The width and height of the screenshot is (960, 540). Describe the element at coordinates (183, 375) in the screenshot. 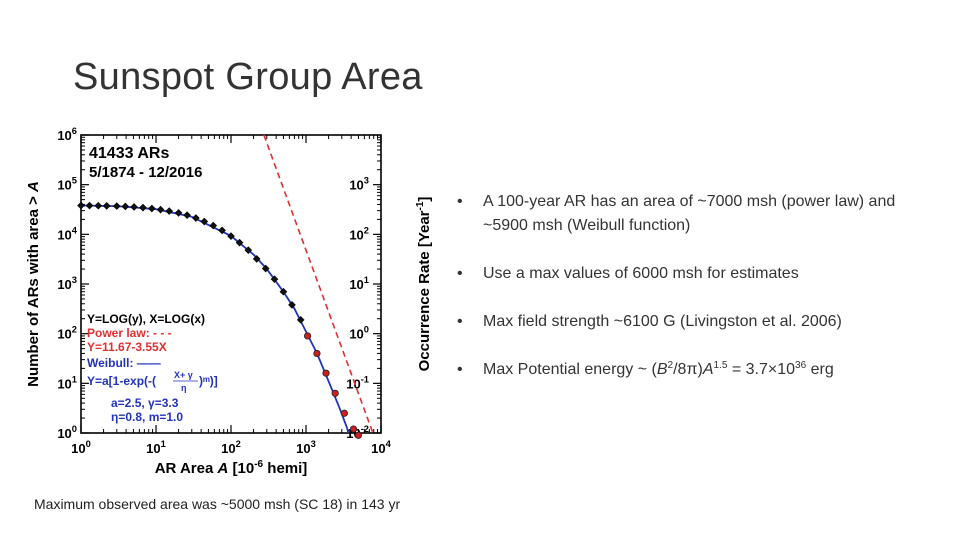

I see `annotation-weibull-frac-num: X+ γ` at that location.